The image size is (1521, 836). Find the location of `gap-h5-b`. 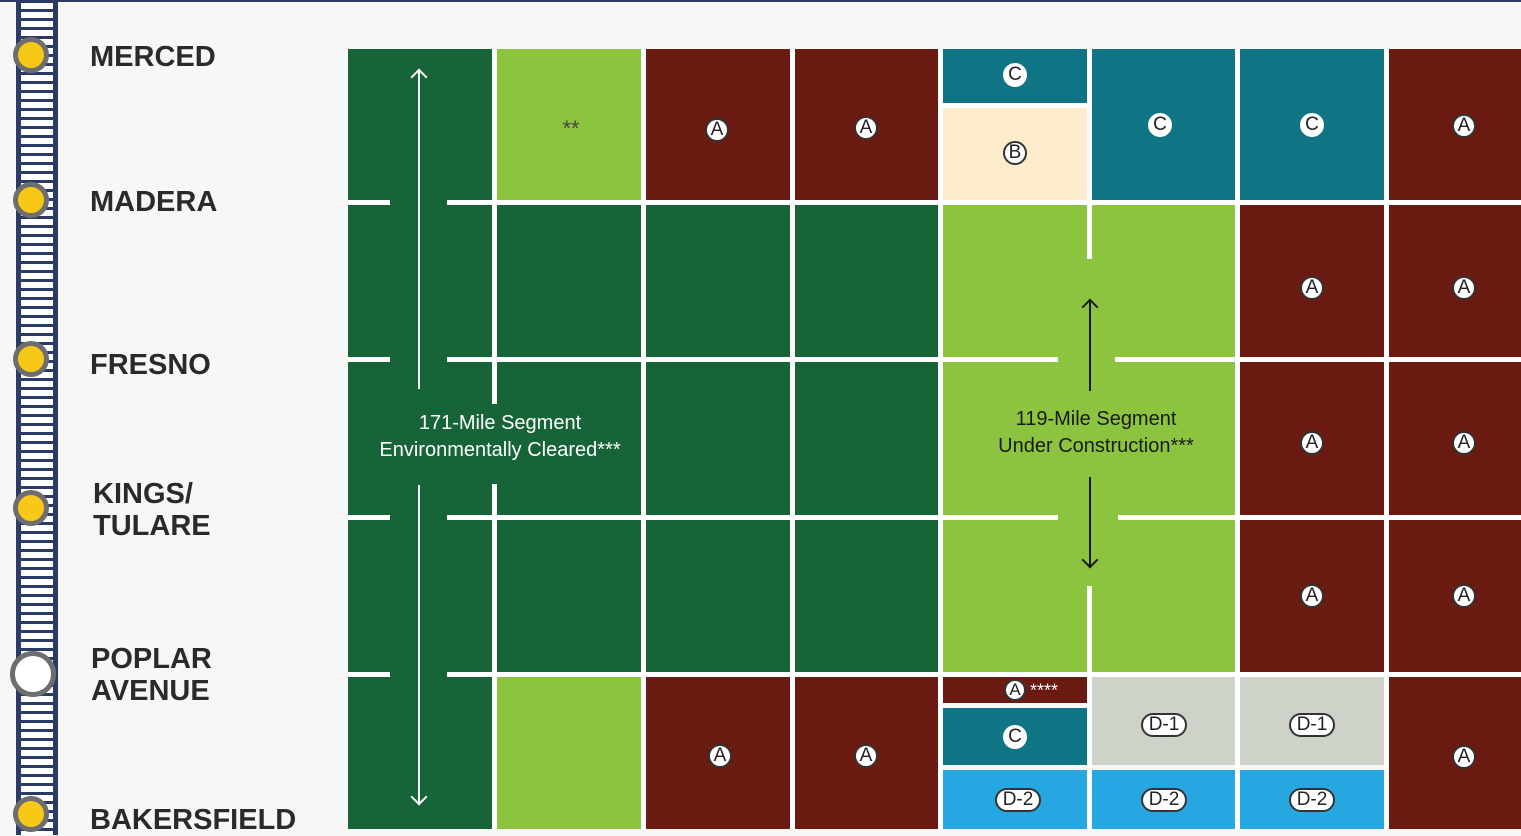

gap-h5-b is located at coordinates (1175, 359).